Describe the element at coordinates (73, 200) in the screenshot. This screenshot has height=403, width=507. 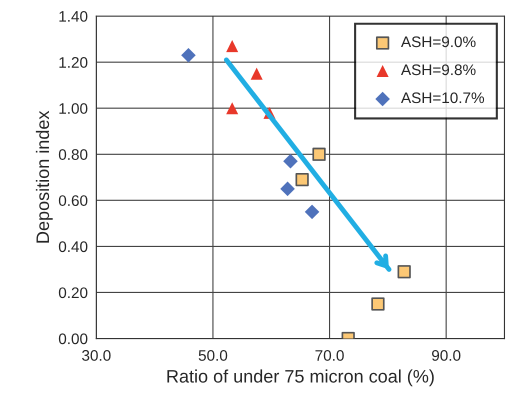
I see `y-tick-label: 0.60` at that location.